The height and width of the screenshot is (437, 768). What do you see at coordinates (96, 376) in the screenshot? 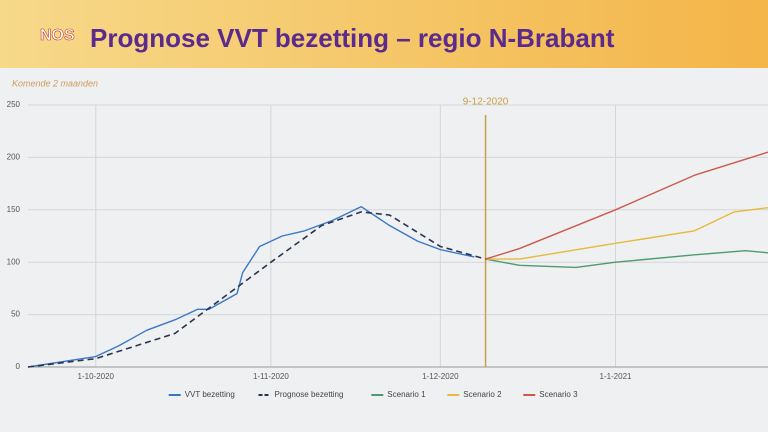
I see `x-tick-label: 1-10-2020` at bounding box center [96, 376].